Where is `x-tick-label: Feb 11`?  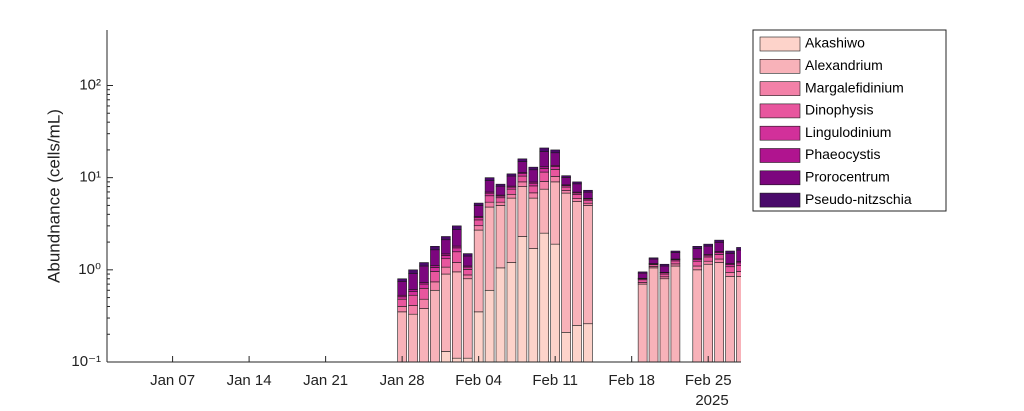
x-tick-label: Feb 11 is located at coordinates (555, 380).